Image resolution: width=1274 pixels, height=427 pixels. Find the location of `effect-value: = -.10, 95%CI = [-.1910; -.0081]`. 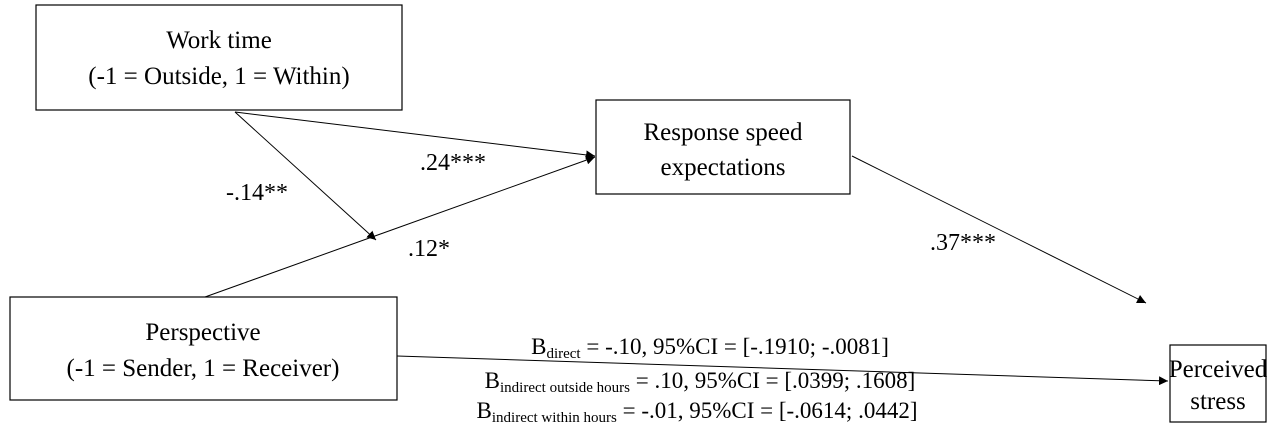

effect-value: = -.10, 95%CI = [-.1910; -.0081] is located at coordinates (735, 346).